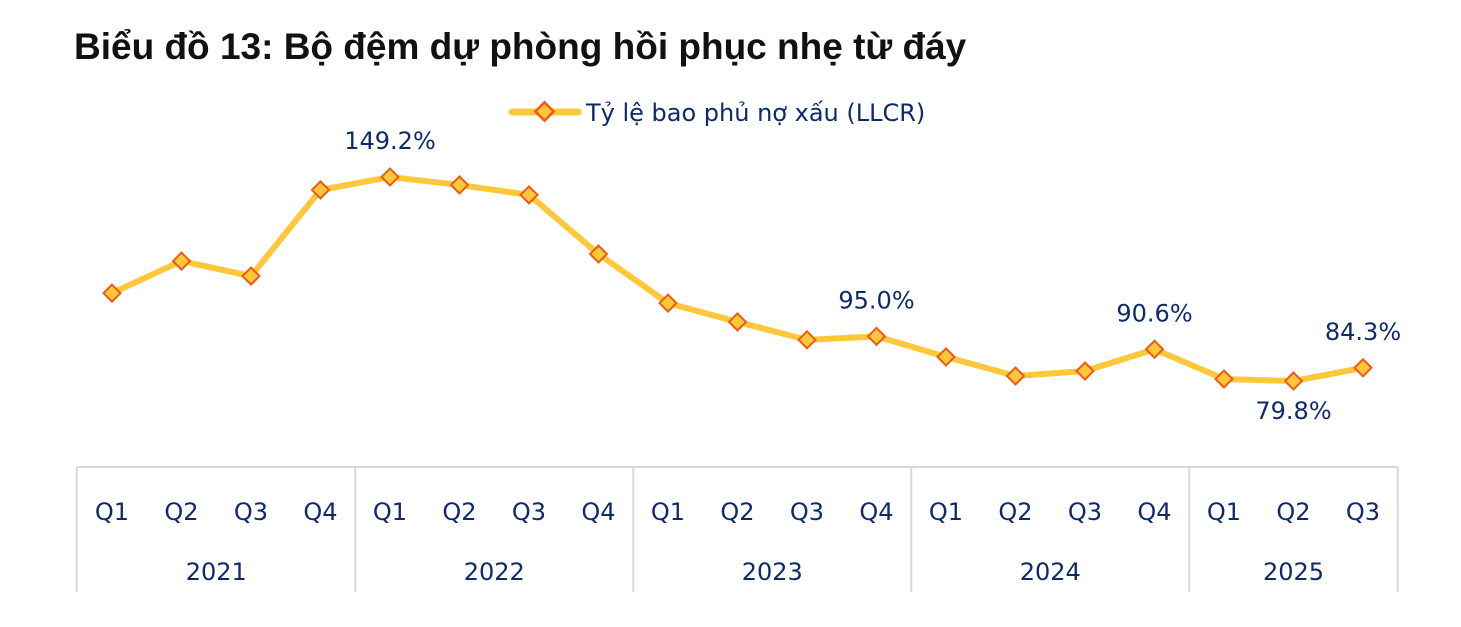 Image resolution: width=1461 pixels, height=627 pixels. Describe the element at coordinates (1154, 313) in the screenshot. I see `data-label: 90.6%` at that location.